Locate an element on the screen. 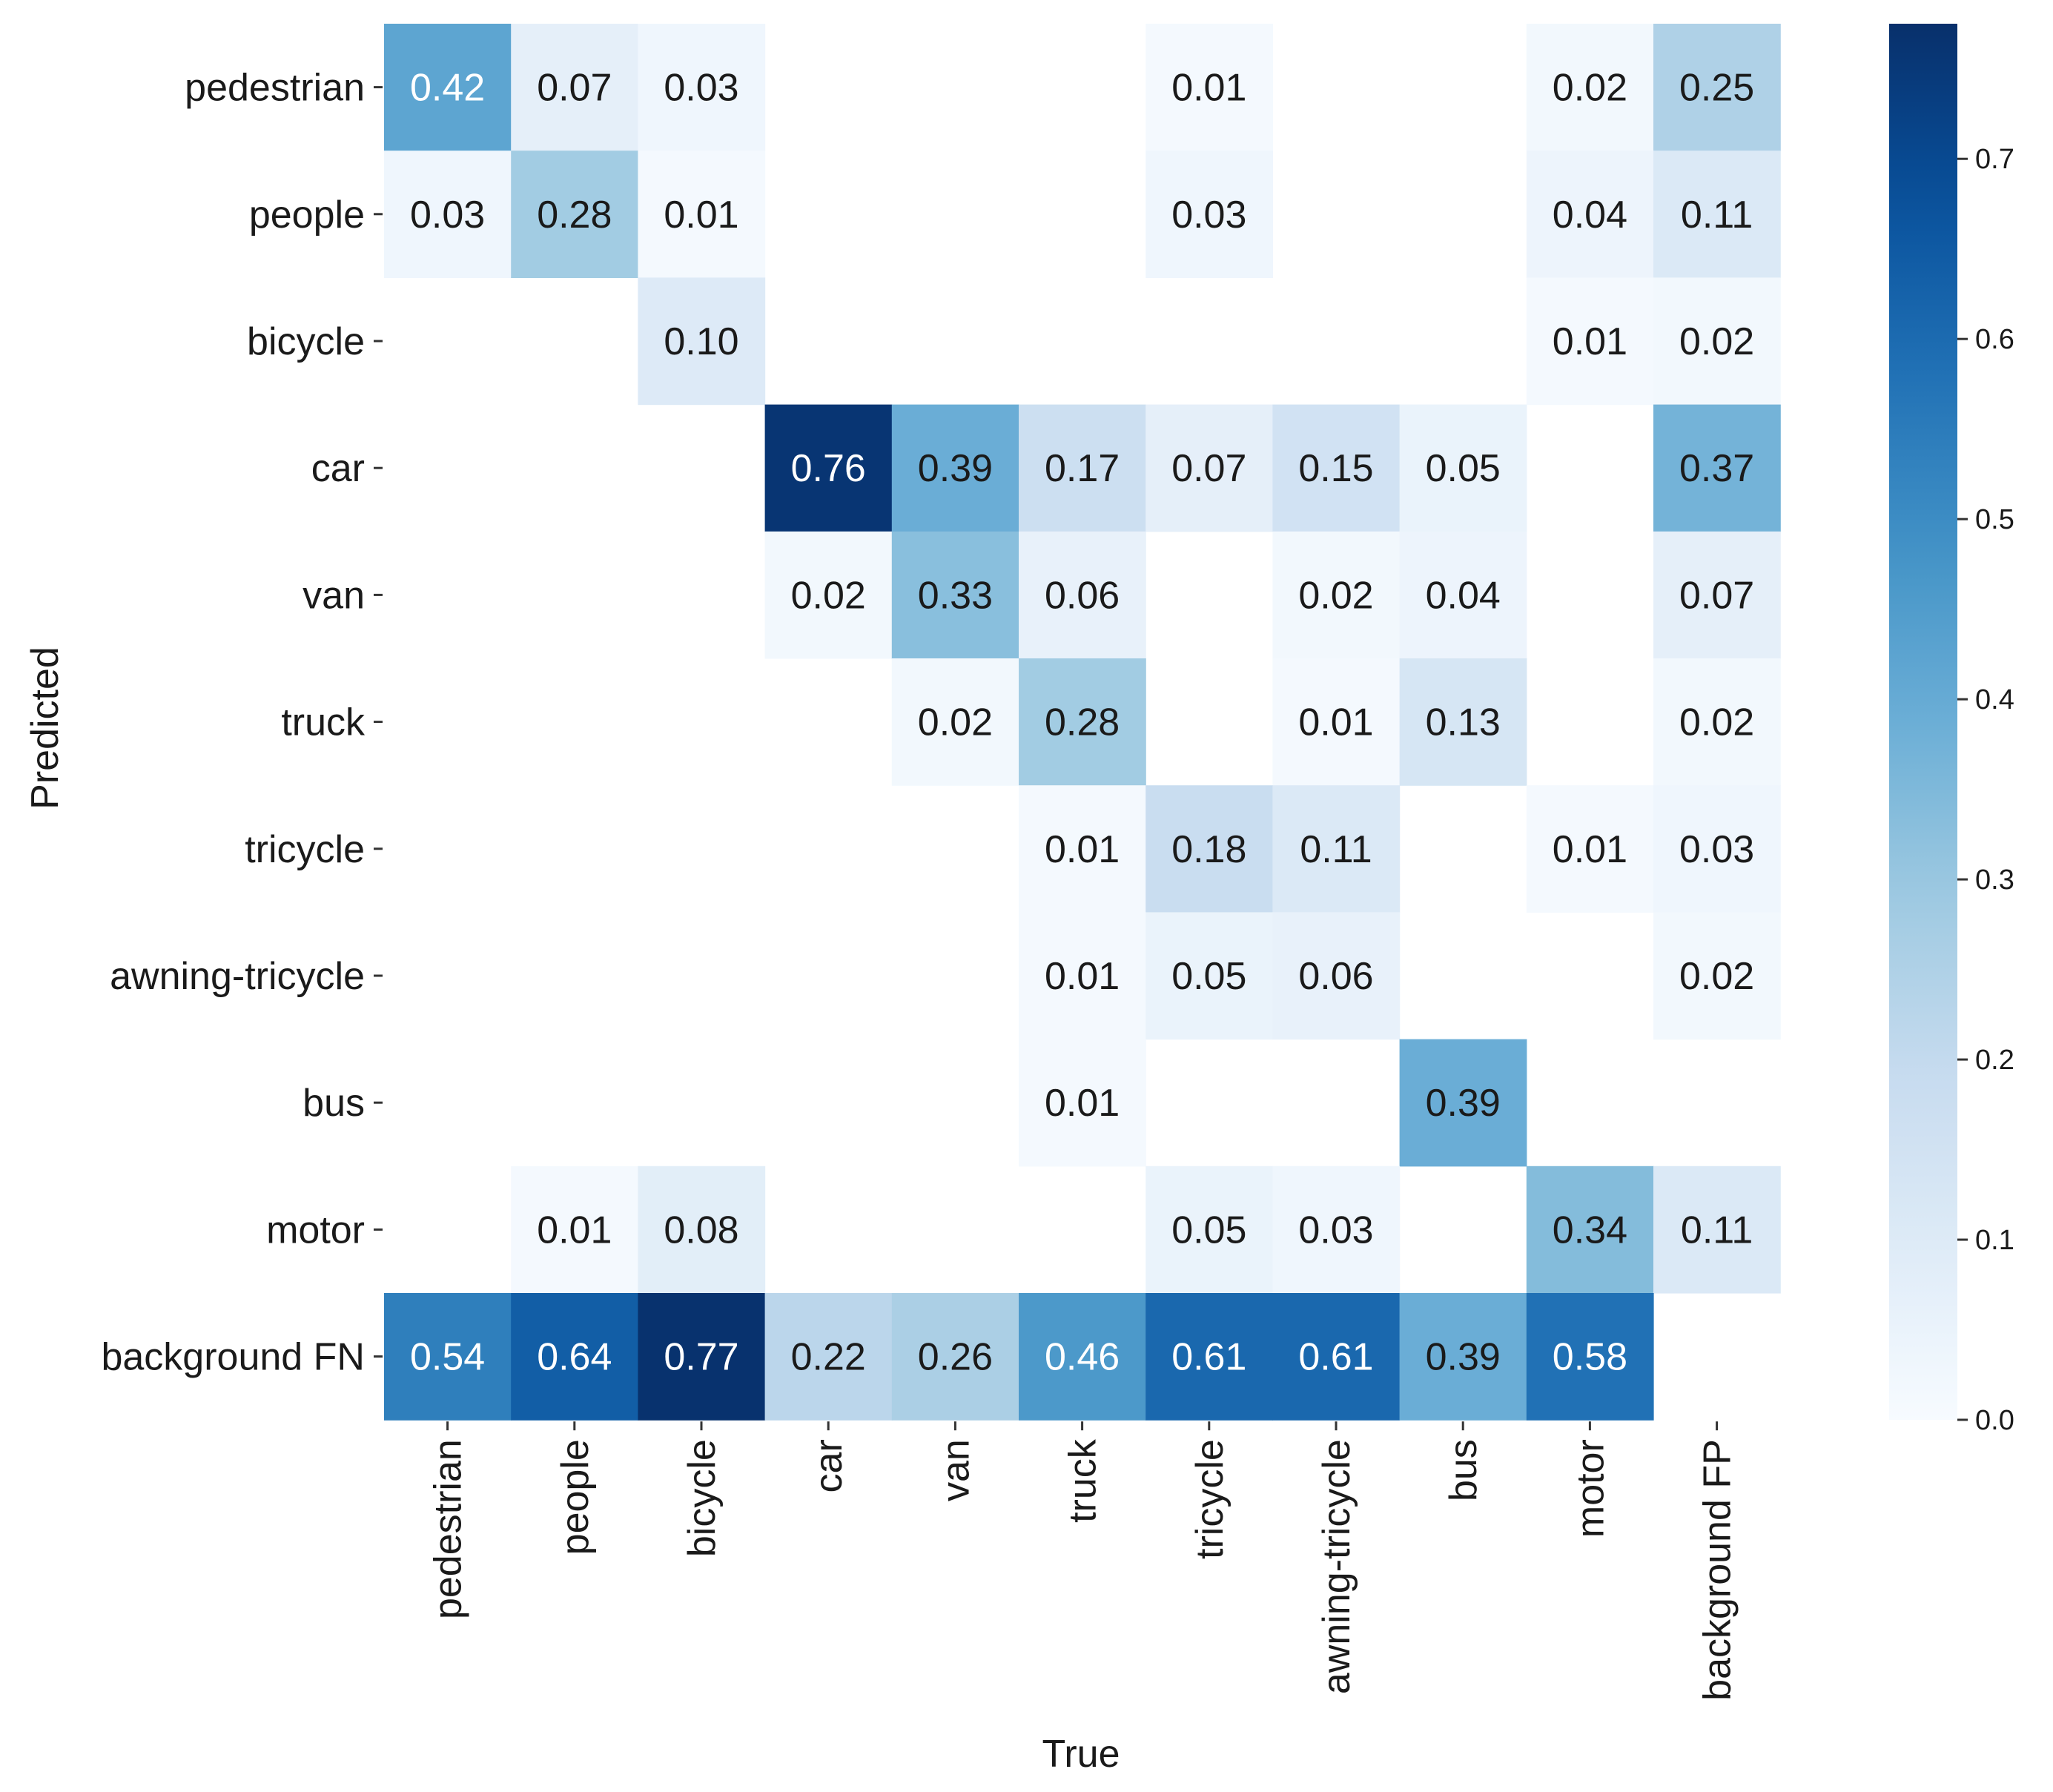 The width and height of the screenshot is (2053, 1792). cell-value-label: 0.17 is located at coordinates (1082, 468).